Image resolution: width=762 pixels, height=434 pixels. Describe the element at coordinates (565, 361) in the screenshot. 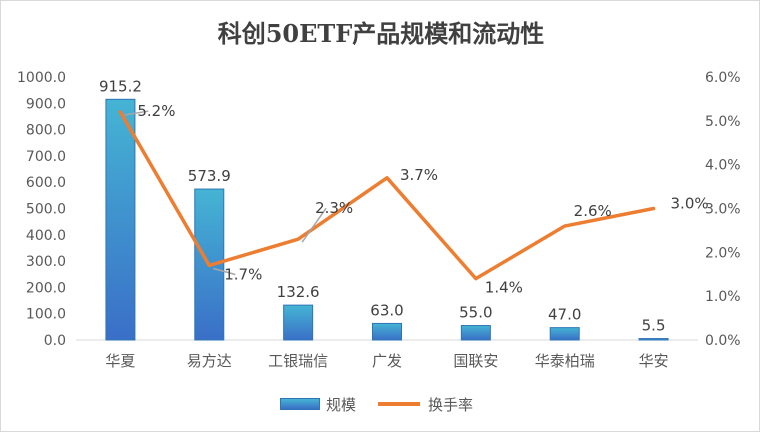

I see `x-category-label: 华泰柏瑞` at that location.